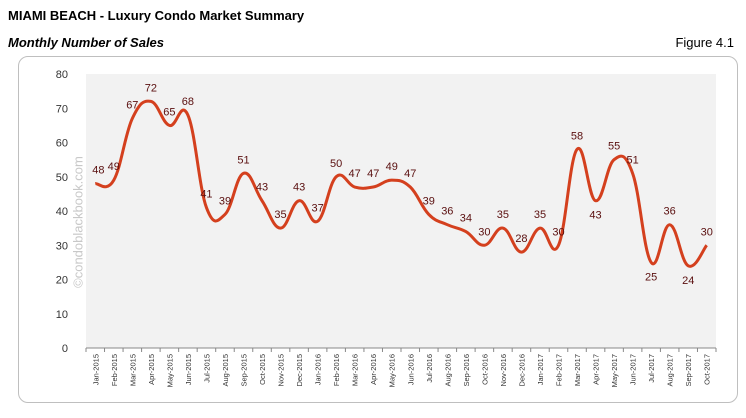 The width and height of the screenshot is (746, 418). I want to click on x-tick-label: May-2017, so click(614, 370).